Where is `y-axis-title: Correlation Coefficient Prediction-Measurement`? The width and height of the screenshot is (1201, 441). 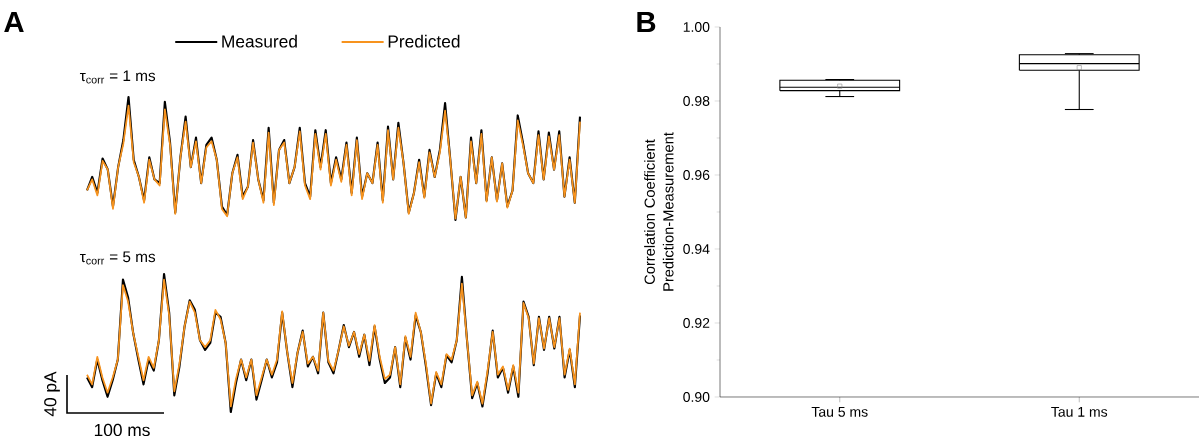 y-axis-title: Correlation Coefficient Prediction-Measurement is located at coordinates (659, 211).